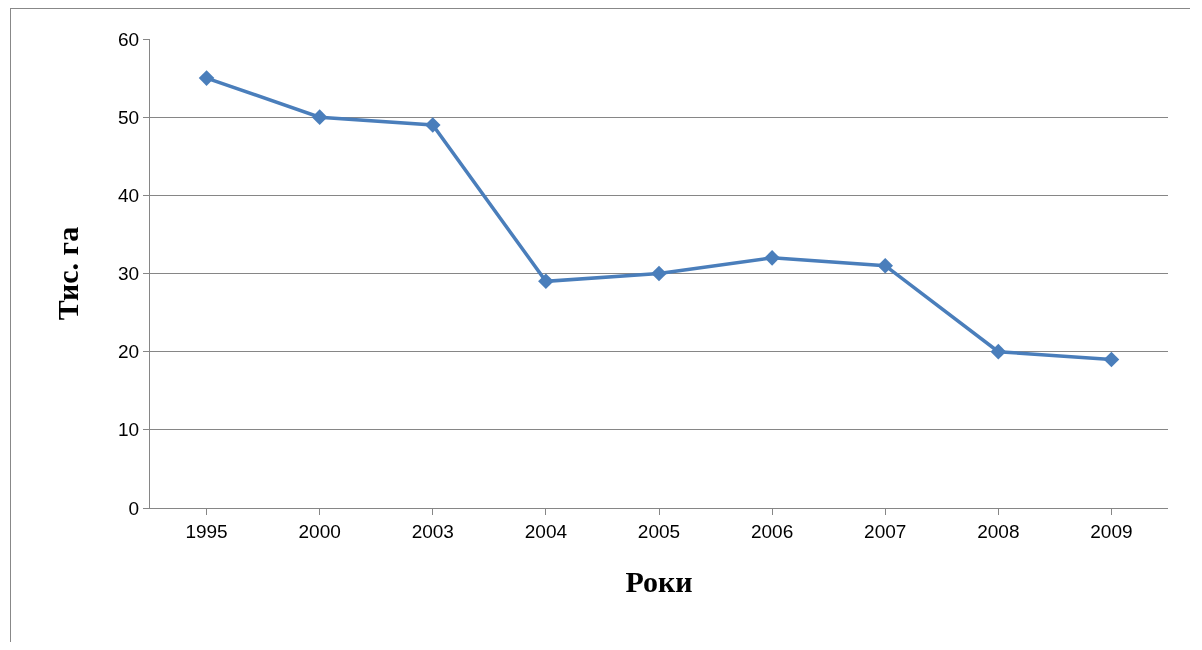  What do you see at coordinates (129, 274) in the screenshot?
I see `y-tick-label: 30` at bounding box center [129, 274].